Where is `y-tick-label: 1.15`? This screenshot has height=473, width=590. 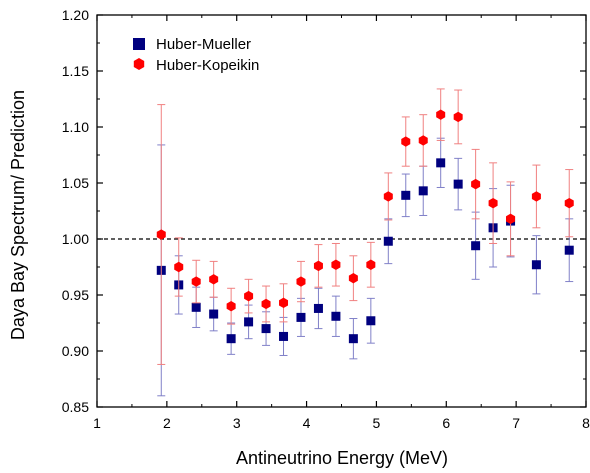 y-tick-label: 1.15 is located at coordinates (75, 71).